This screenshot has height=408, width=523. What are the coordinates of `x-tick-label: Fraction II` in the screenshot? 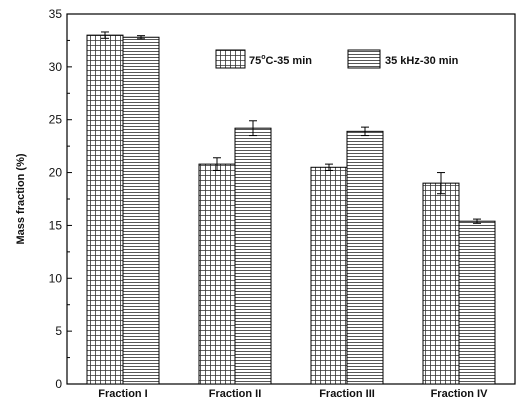 It's located at (235, 394).